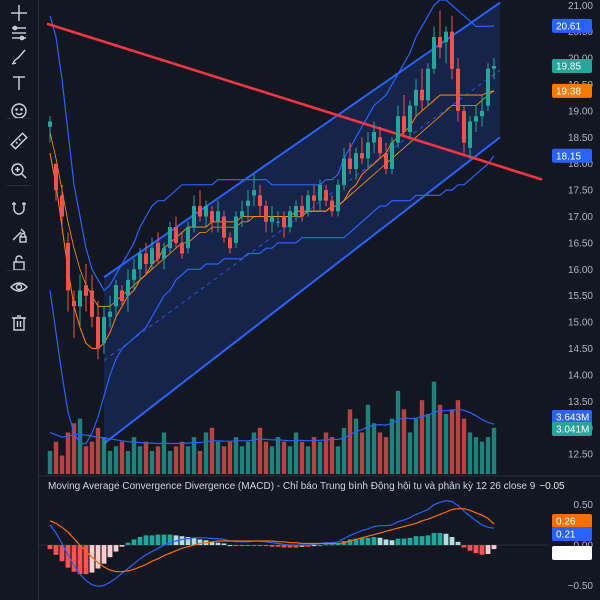 The width and height of the screenshot is (600, 600). I want to click on brush-icon, so click(19, 57).